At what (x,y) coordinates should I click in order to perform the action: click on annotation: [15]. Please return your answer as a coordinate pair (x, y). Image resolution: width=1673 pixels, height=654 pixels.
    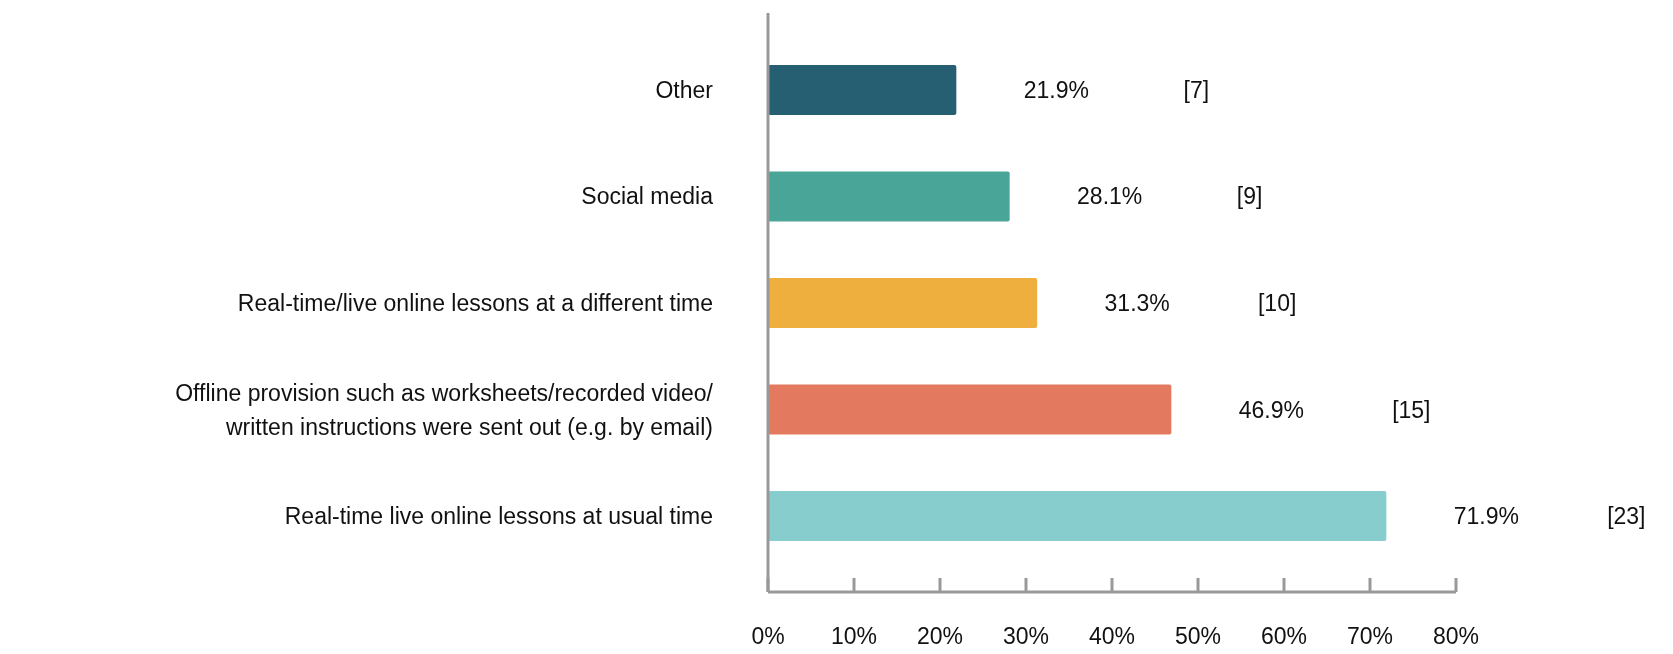
    Looking at the image, I should click on (1411, 409).